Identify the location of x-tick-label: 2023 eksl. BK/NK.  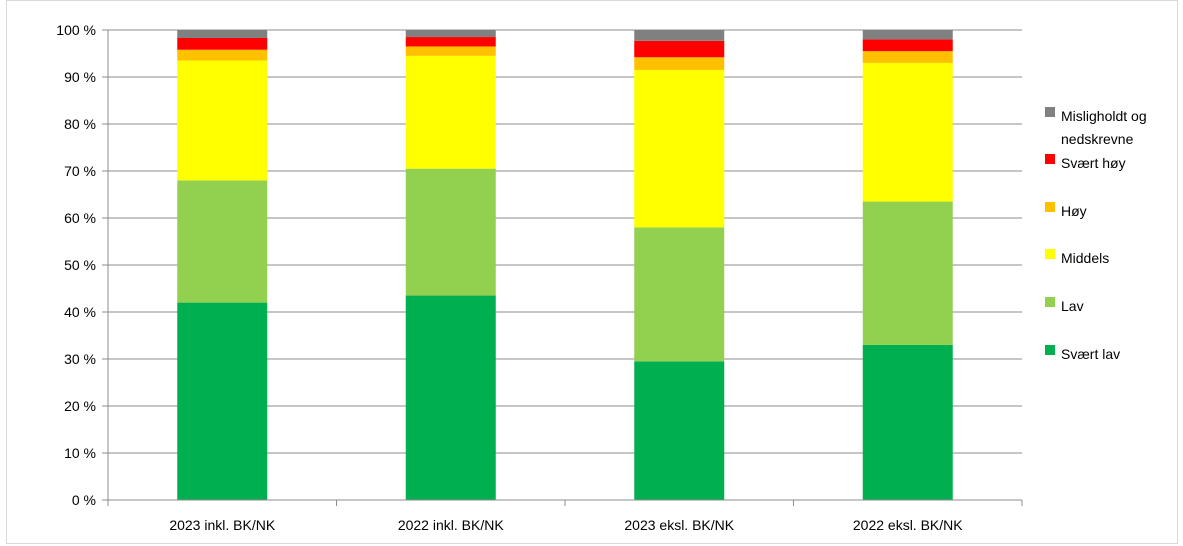
(679, 525).